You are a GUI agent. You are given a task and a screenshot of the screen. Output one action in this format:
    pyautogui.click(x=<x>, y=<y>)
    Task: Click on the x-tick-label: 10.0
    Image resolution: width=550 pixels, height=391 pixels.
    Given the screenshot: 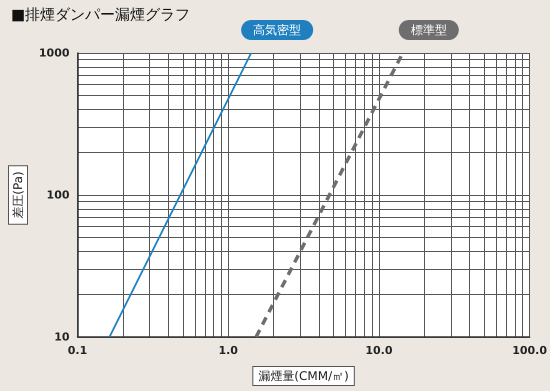 What is the action you would take?
    pyautogui.click(x=379, y=350)
    